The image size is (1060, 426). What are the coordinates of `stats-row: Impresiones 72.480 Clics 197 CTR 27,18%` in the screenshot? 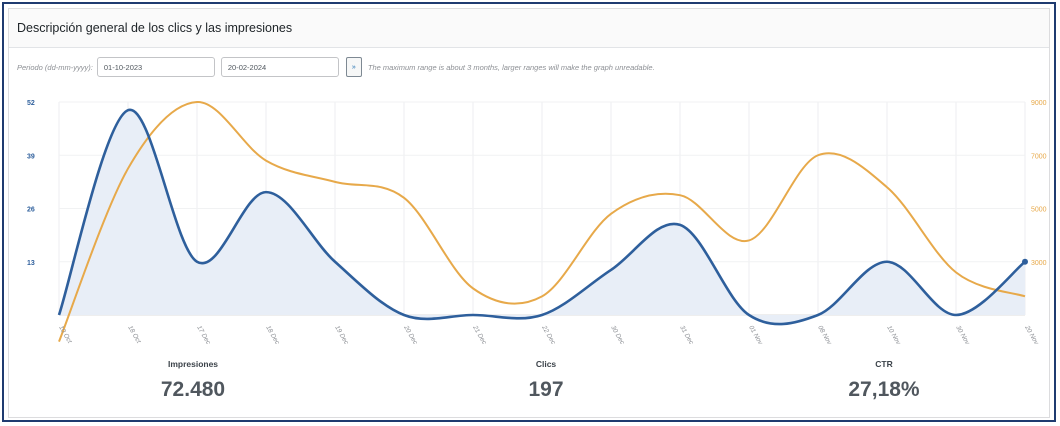 It's located at (530, 389).